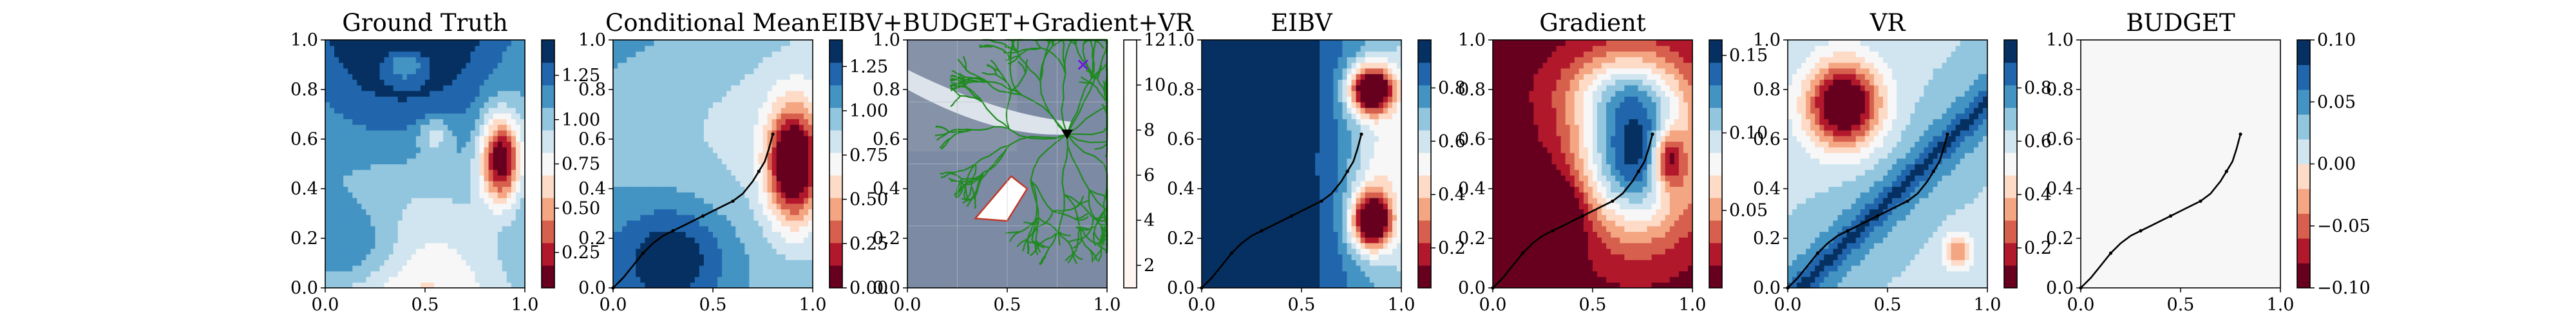  I want to click on colorbar-tick-label: 2, so click(1149, 266).